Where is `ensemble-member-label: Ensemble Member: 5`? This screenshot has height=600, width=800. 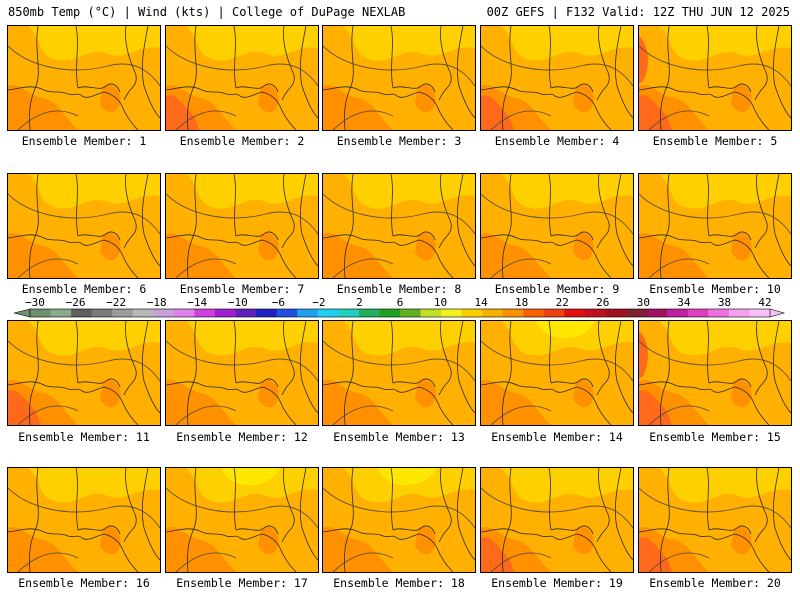 ensemble-member-label: Ensemble Member: 5 is located at coordinates (715, 141).